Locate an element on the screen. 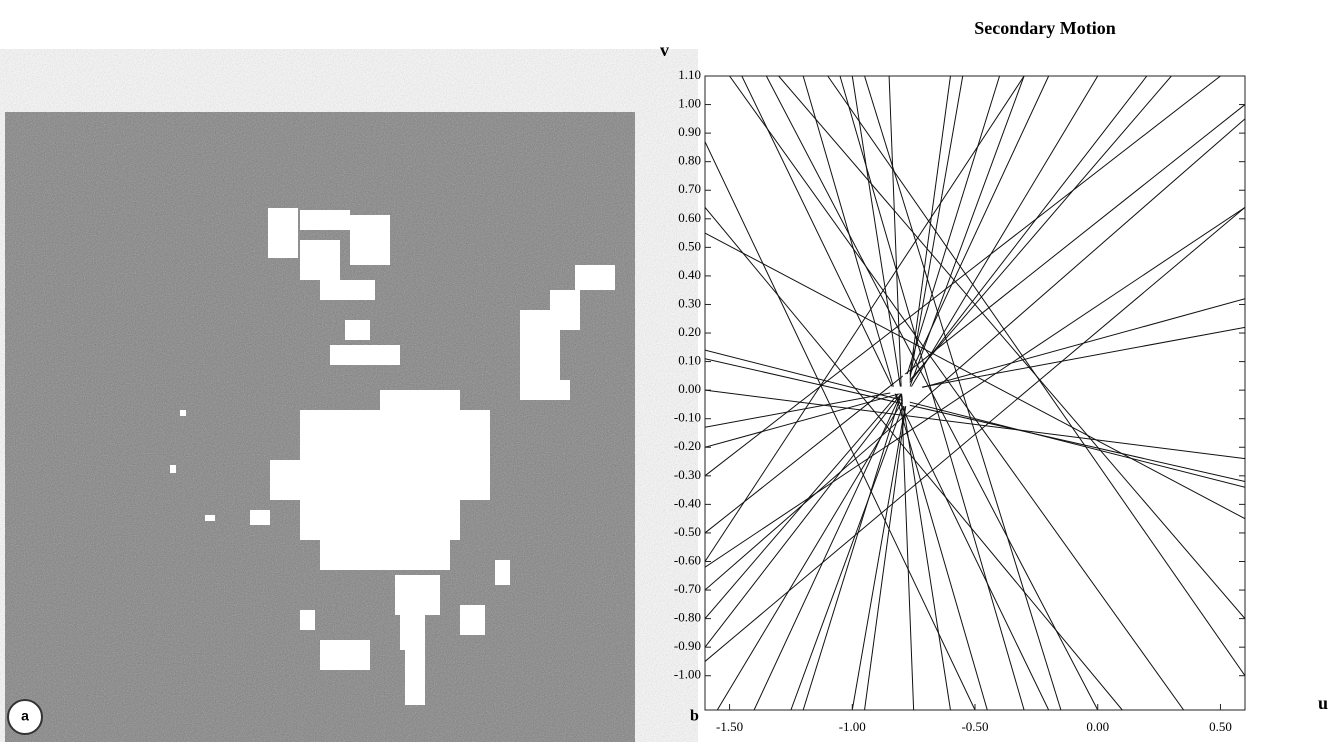 Image resolution: width=1337 pixels, height=747 pixels. y-tick-label: -1.00 is located at coordinates (687, 674).